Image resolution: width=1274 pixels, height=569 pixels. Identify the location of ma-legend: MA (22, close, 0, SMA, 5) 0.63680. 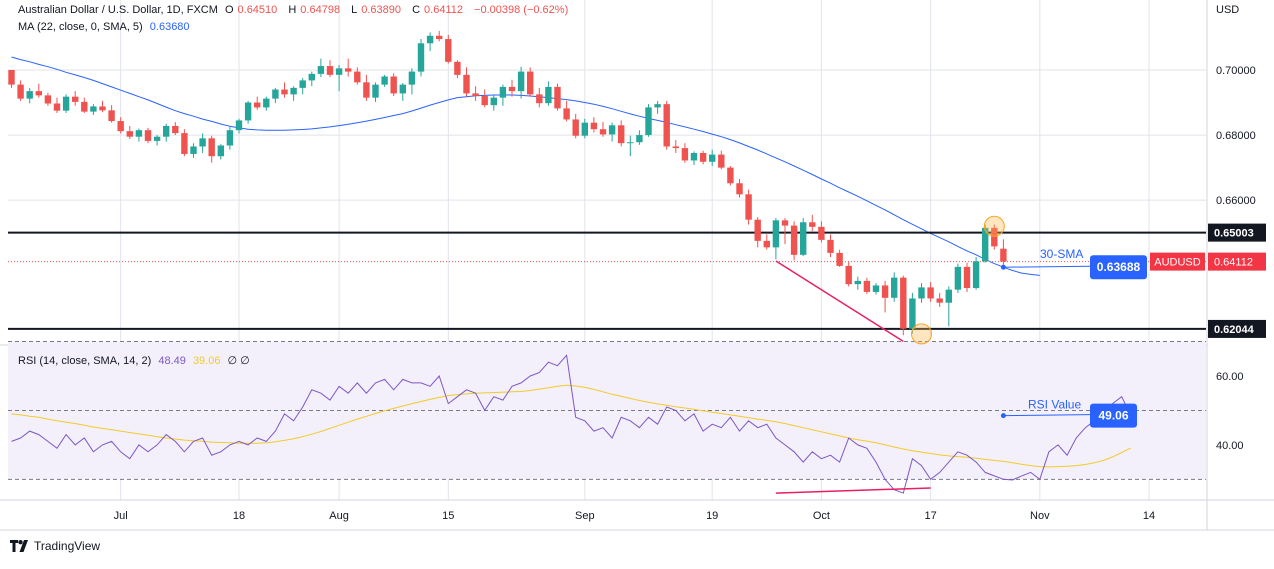
(106, 27).